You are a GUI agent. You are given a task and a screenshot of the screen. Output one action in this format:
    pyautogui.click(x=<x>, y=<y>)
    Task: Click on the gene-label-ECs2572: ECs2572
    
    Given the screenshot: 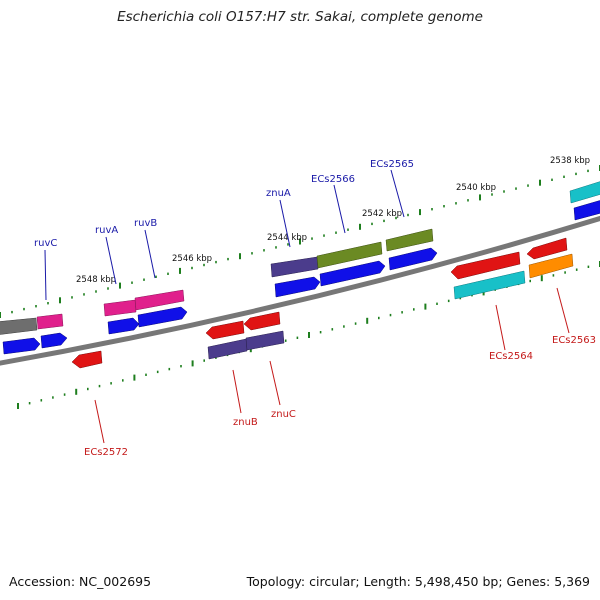 What is the action you would take?
    pyautogui.click(x=106, y=452)
    